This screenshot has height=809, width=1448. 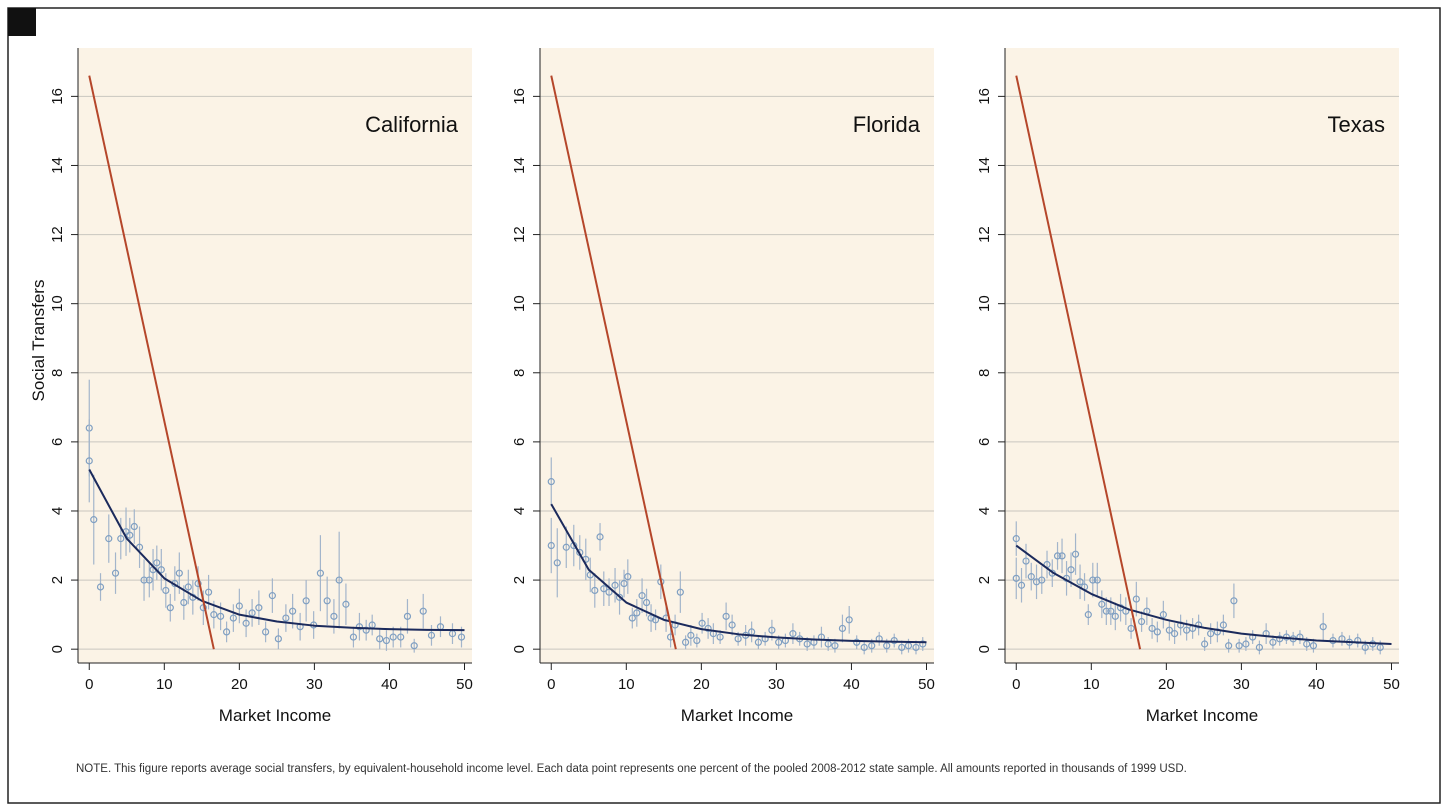 I want to click on y-tick-label: 8, so click(x=984, y=373).